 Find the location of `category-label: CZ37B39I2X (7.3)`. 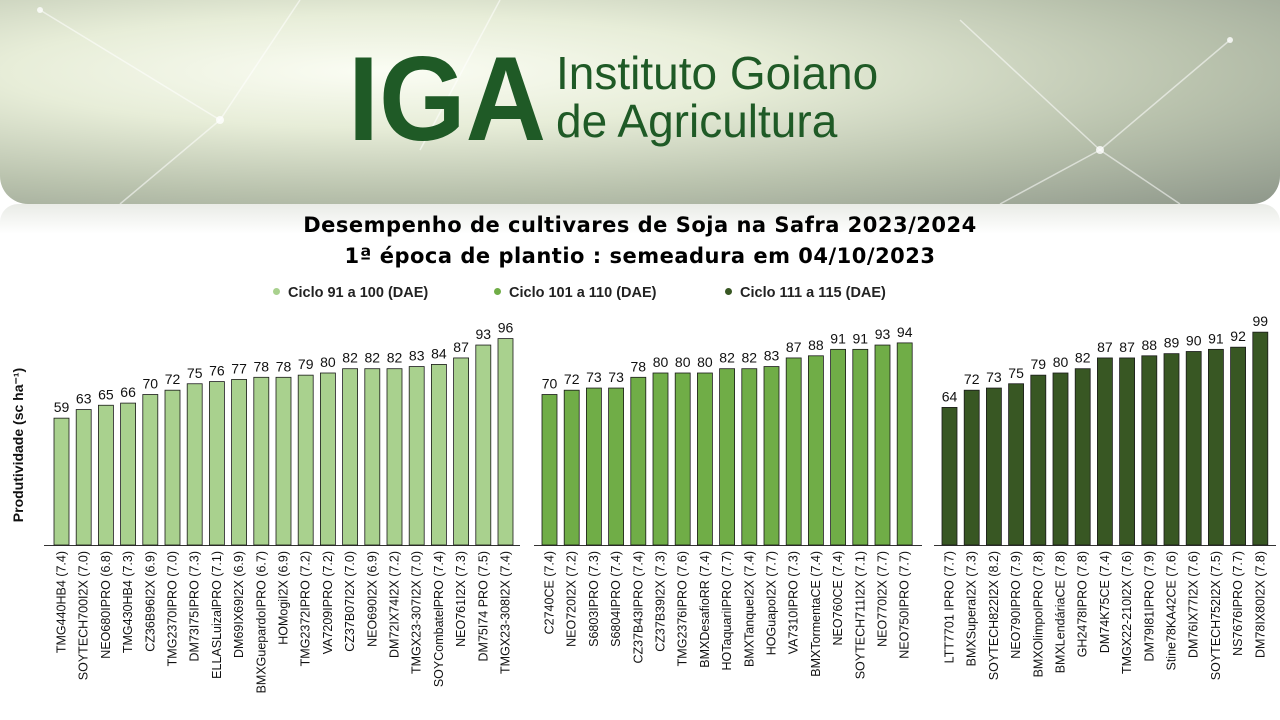

category-label: CZ37B39I2X (7.3) is located at coordinates (661, 601).